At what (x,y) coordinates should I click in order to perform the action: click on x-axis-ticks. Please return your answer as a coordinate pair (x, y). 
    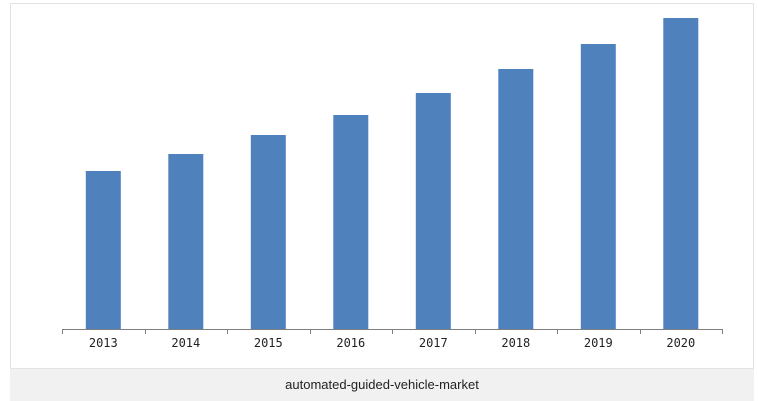
    Looking at the image, I should click on (392, 331).